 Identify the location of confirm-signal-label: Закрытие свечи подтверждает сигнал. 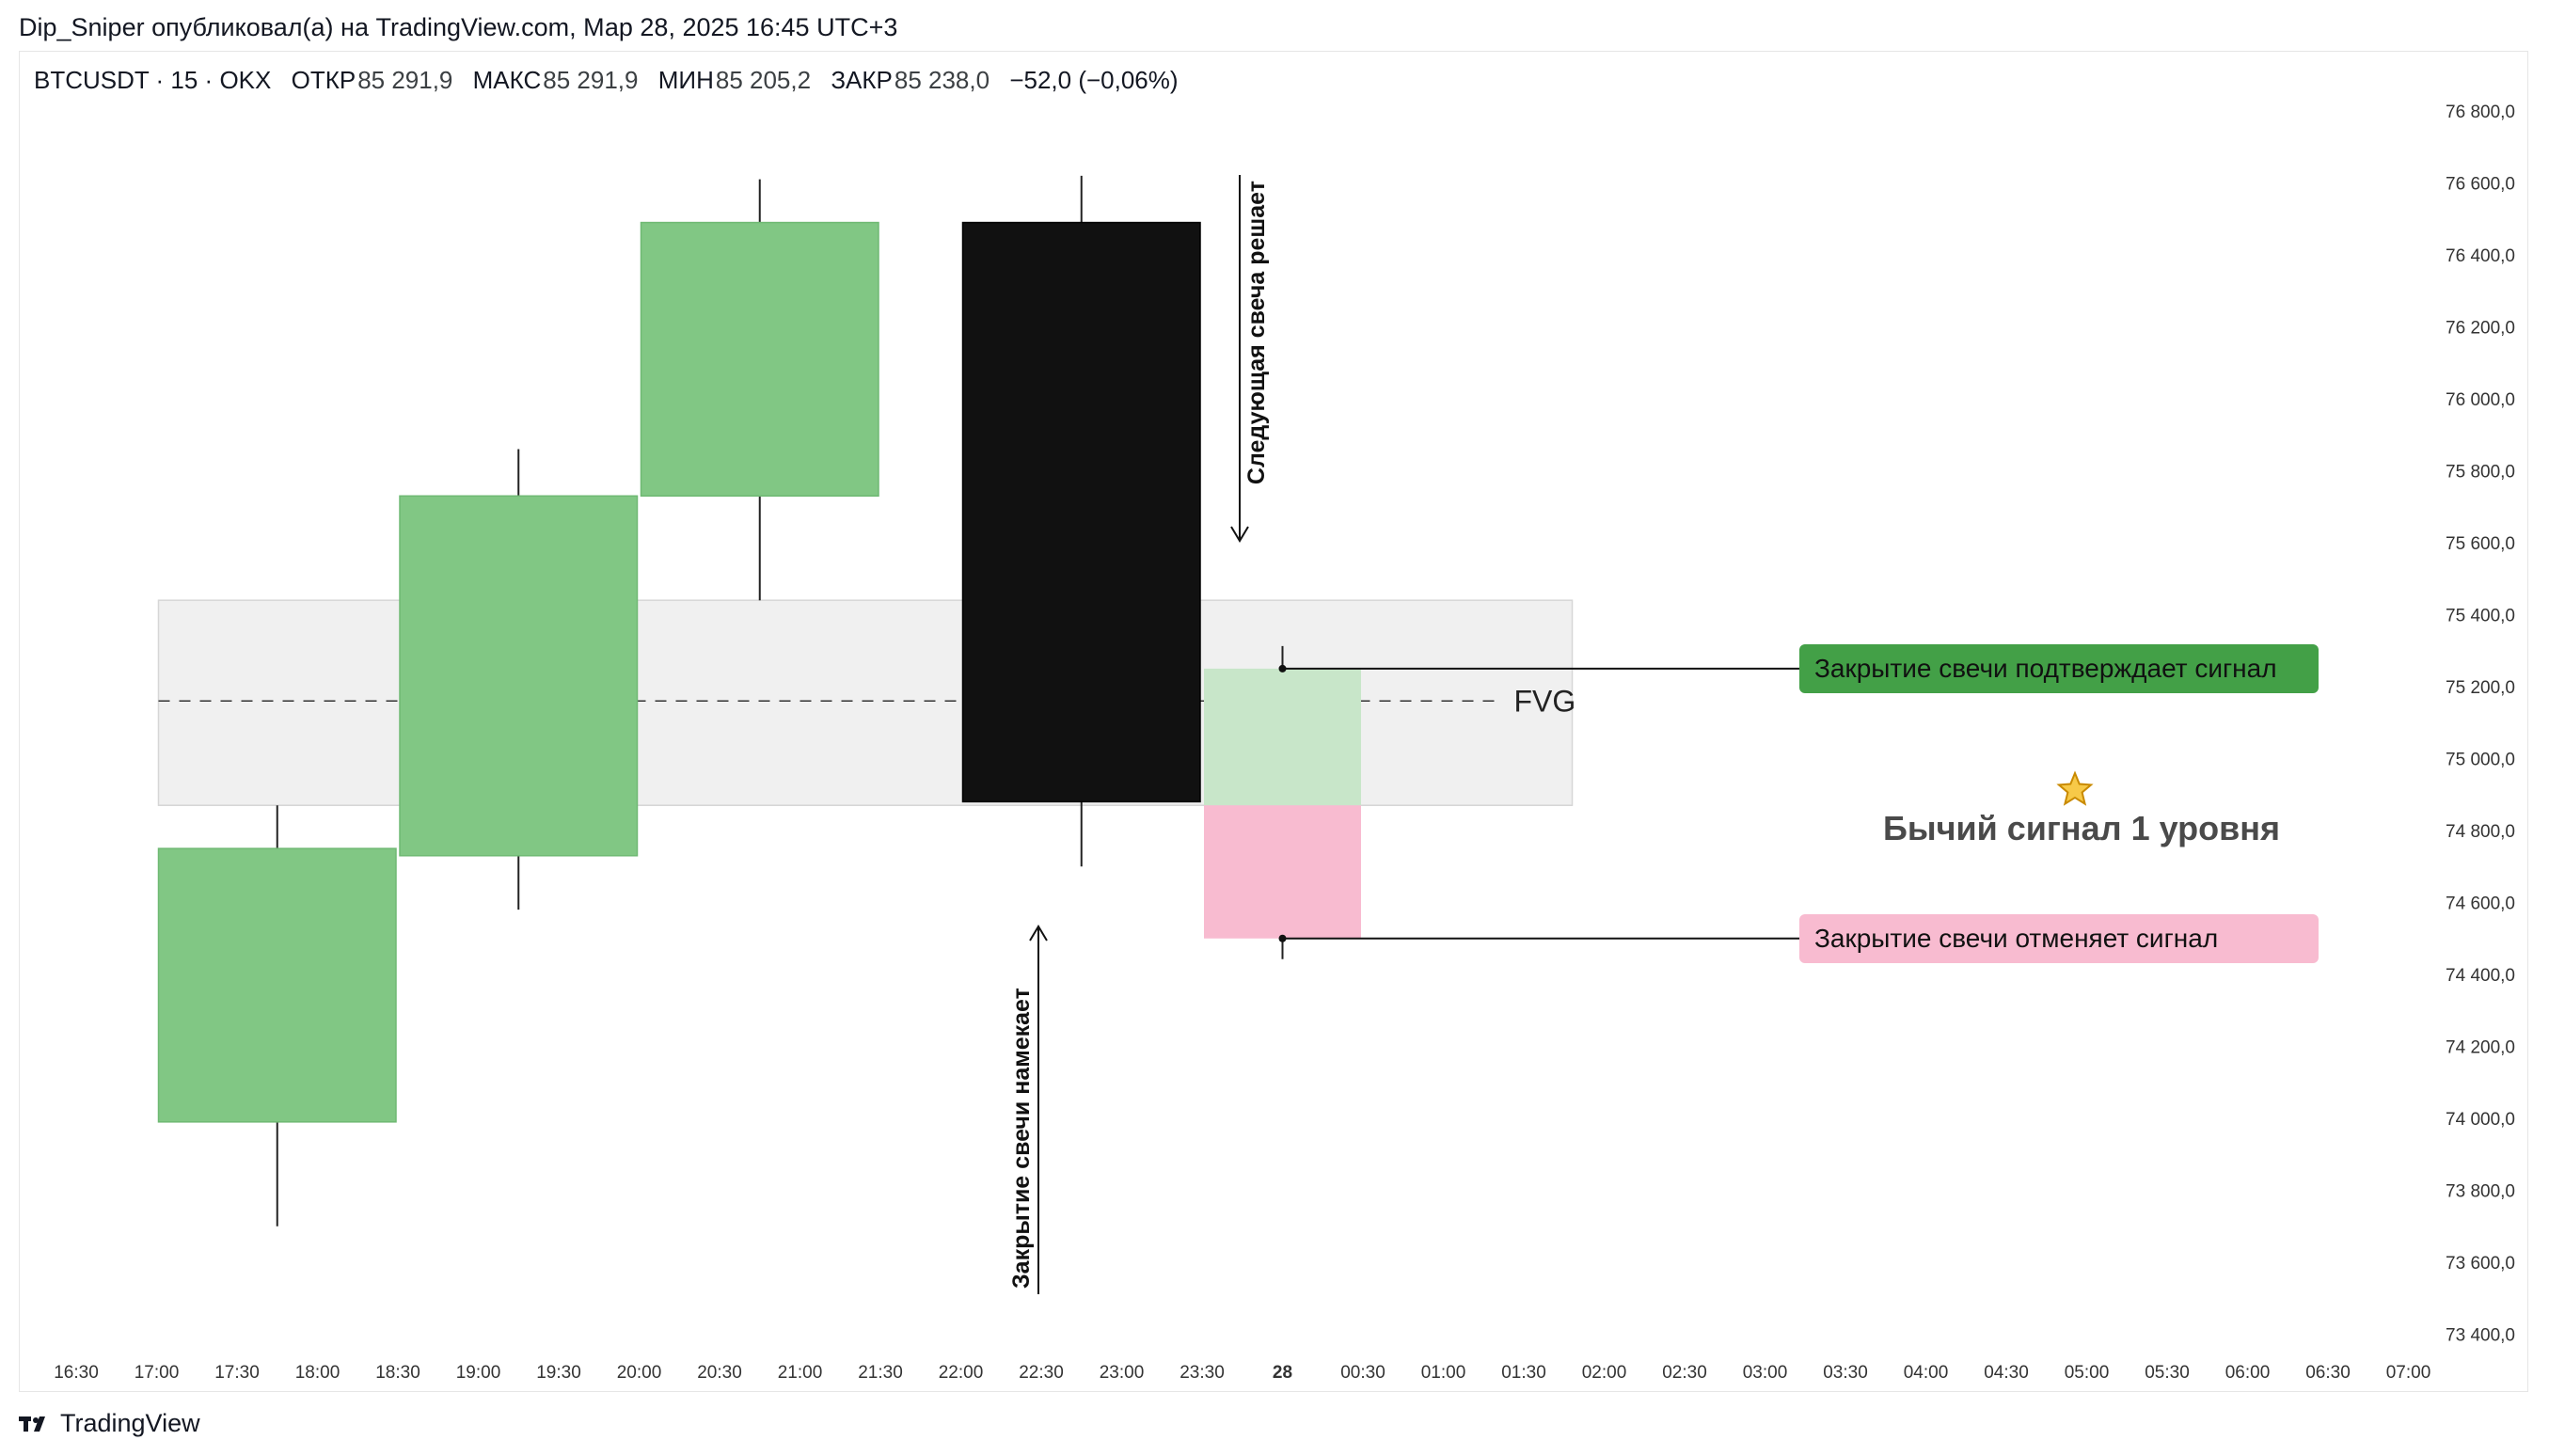
(2059, 668).